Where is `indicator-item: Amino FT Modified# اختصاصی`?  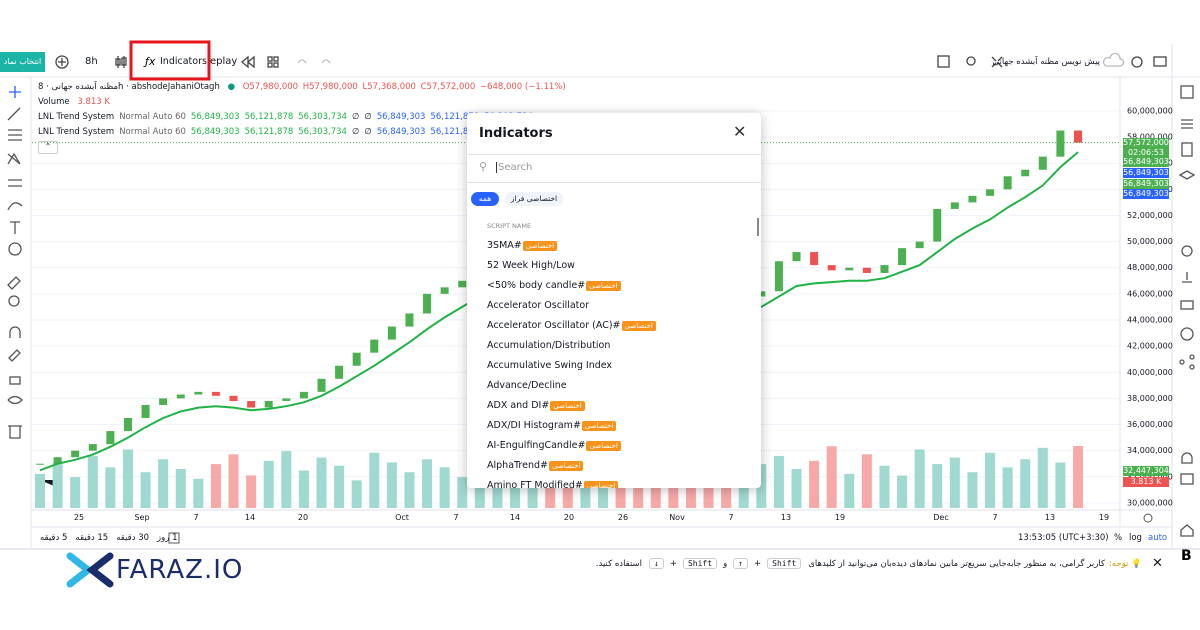 indicator-item: Amino FT Modified# اختصاصی is located at coordinates (553, 484).